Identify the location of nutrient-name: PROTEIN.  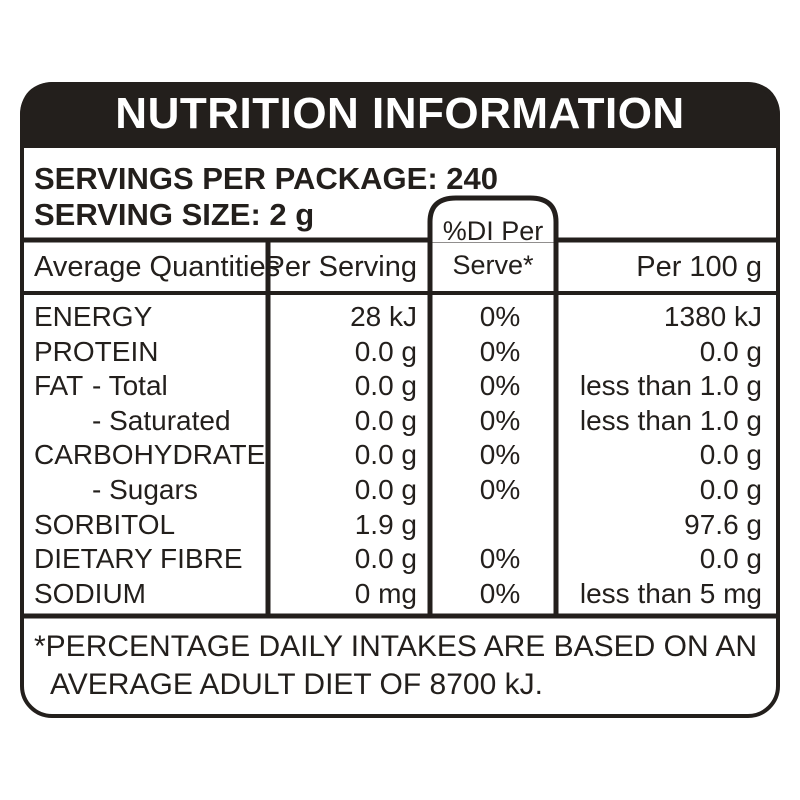
(96, 351).